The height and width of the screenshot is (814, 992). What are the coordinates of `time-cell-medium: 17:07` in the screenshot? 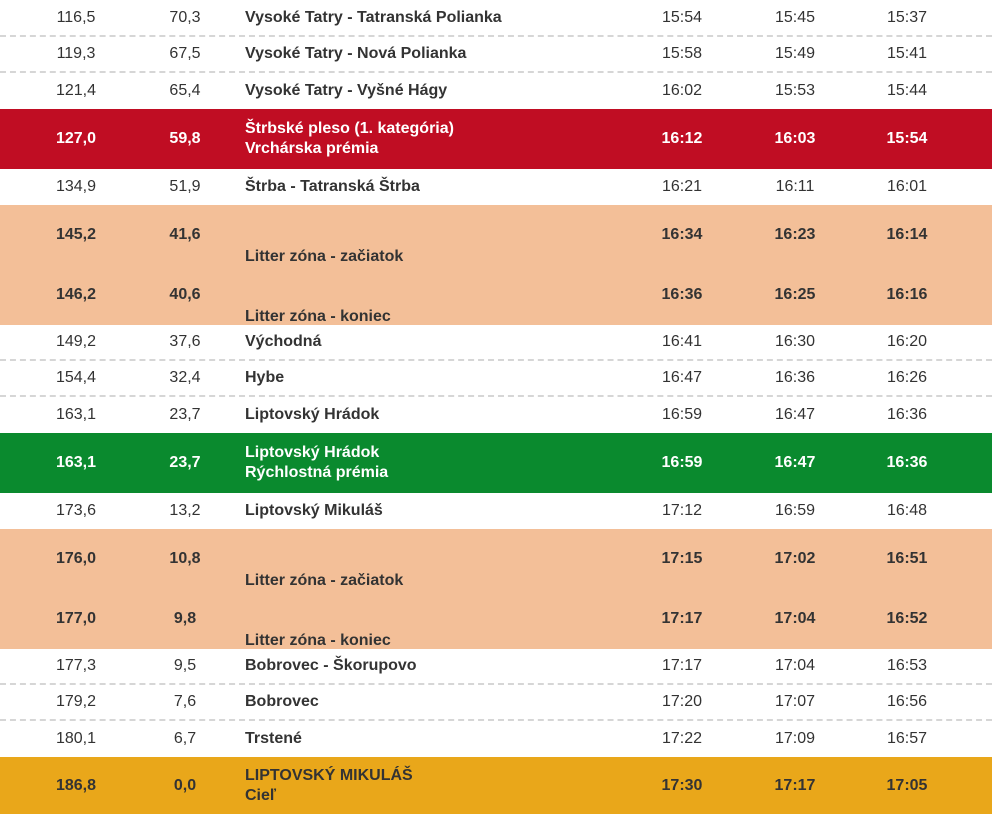 It's located at (795, 701).